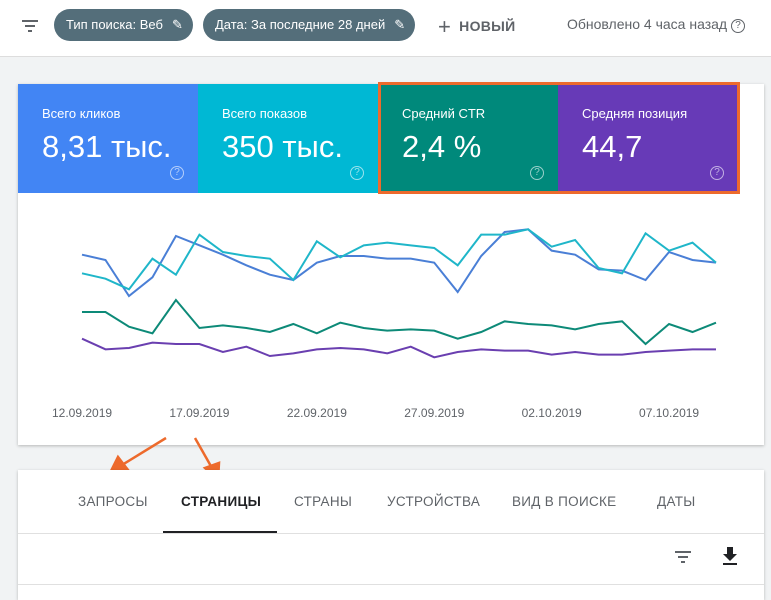 This screenshot has width=771, height=600. I want to click on arrow-to-queries, so click(144, 451).